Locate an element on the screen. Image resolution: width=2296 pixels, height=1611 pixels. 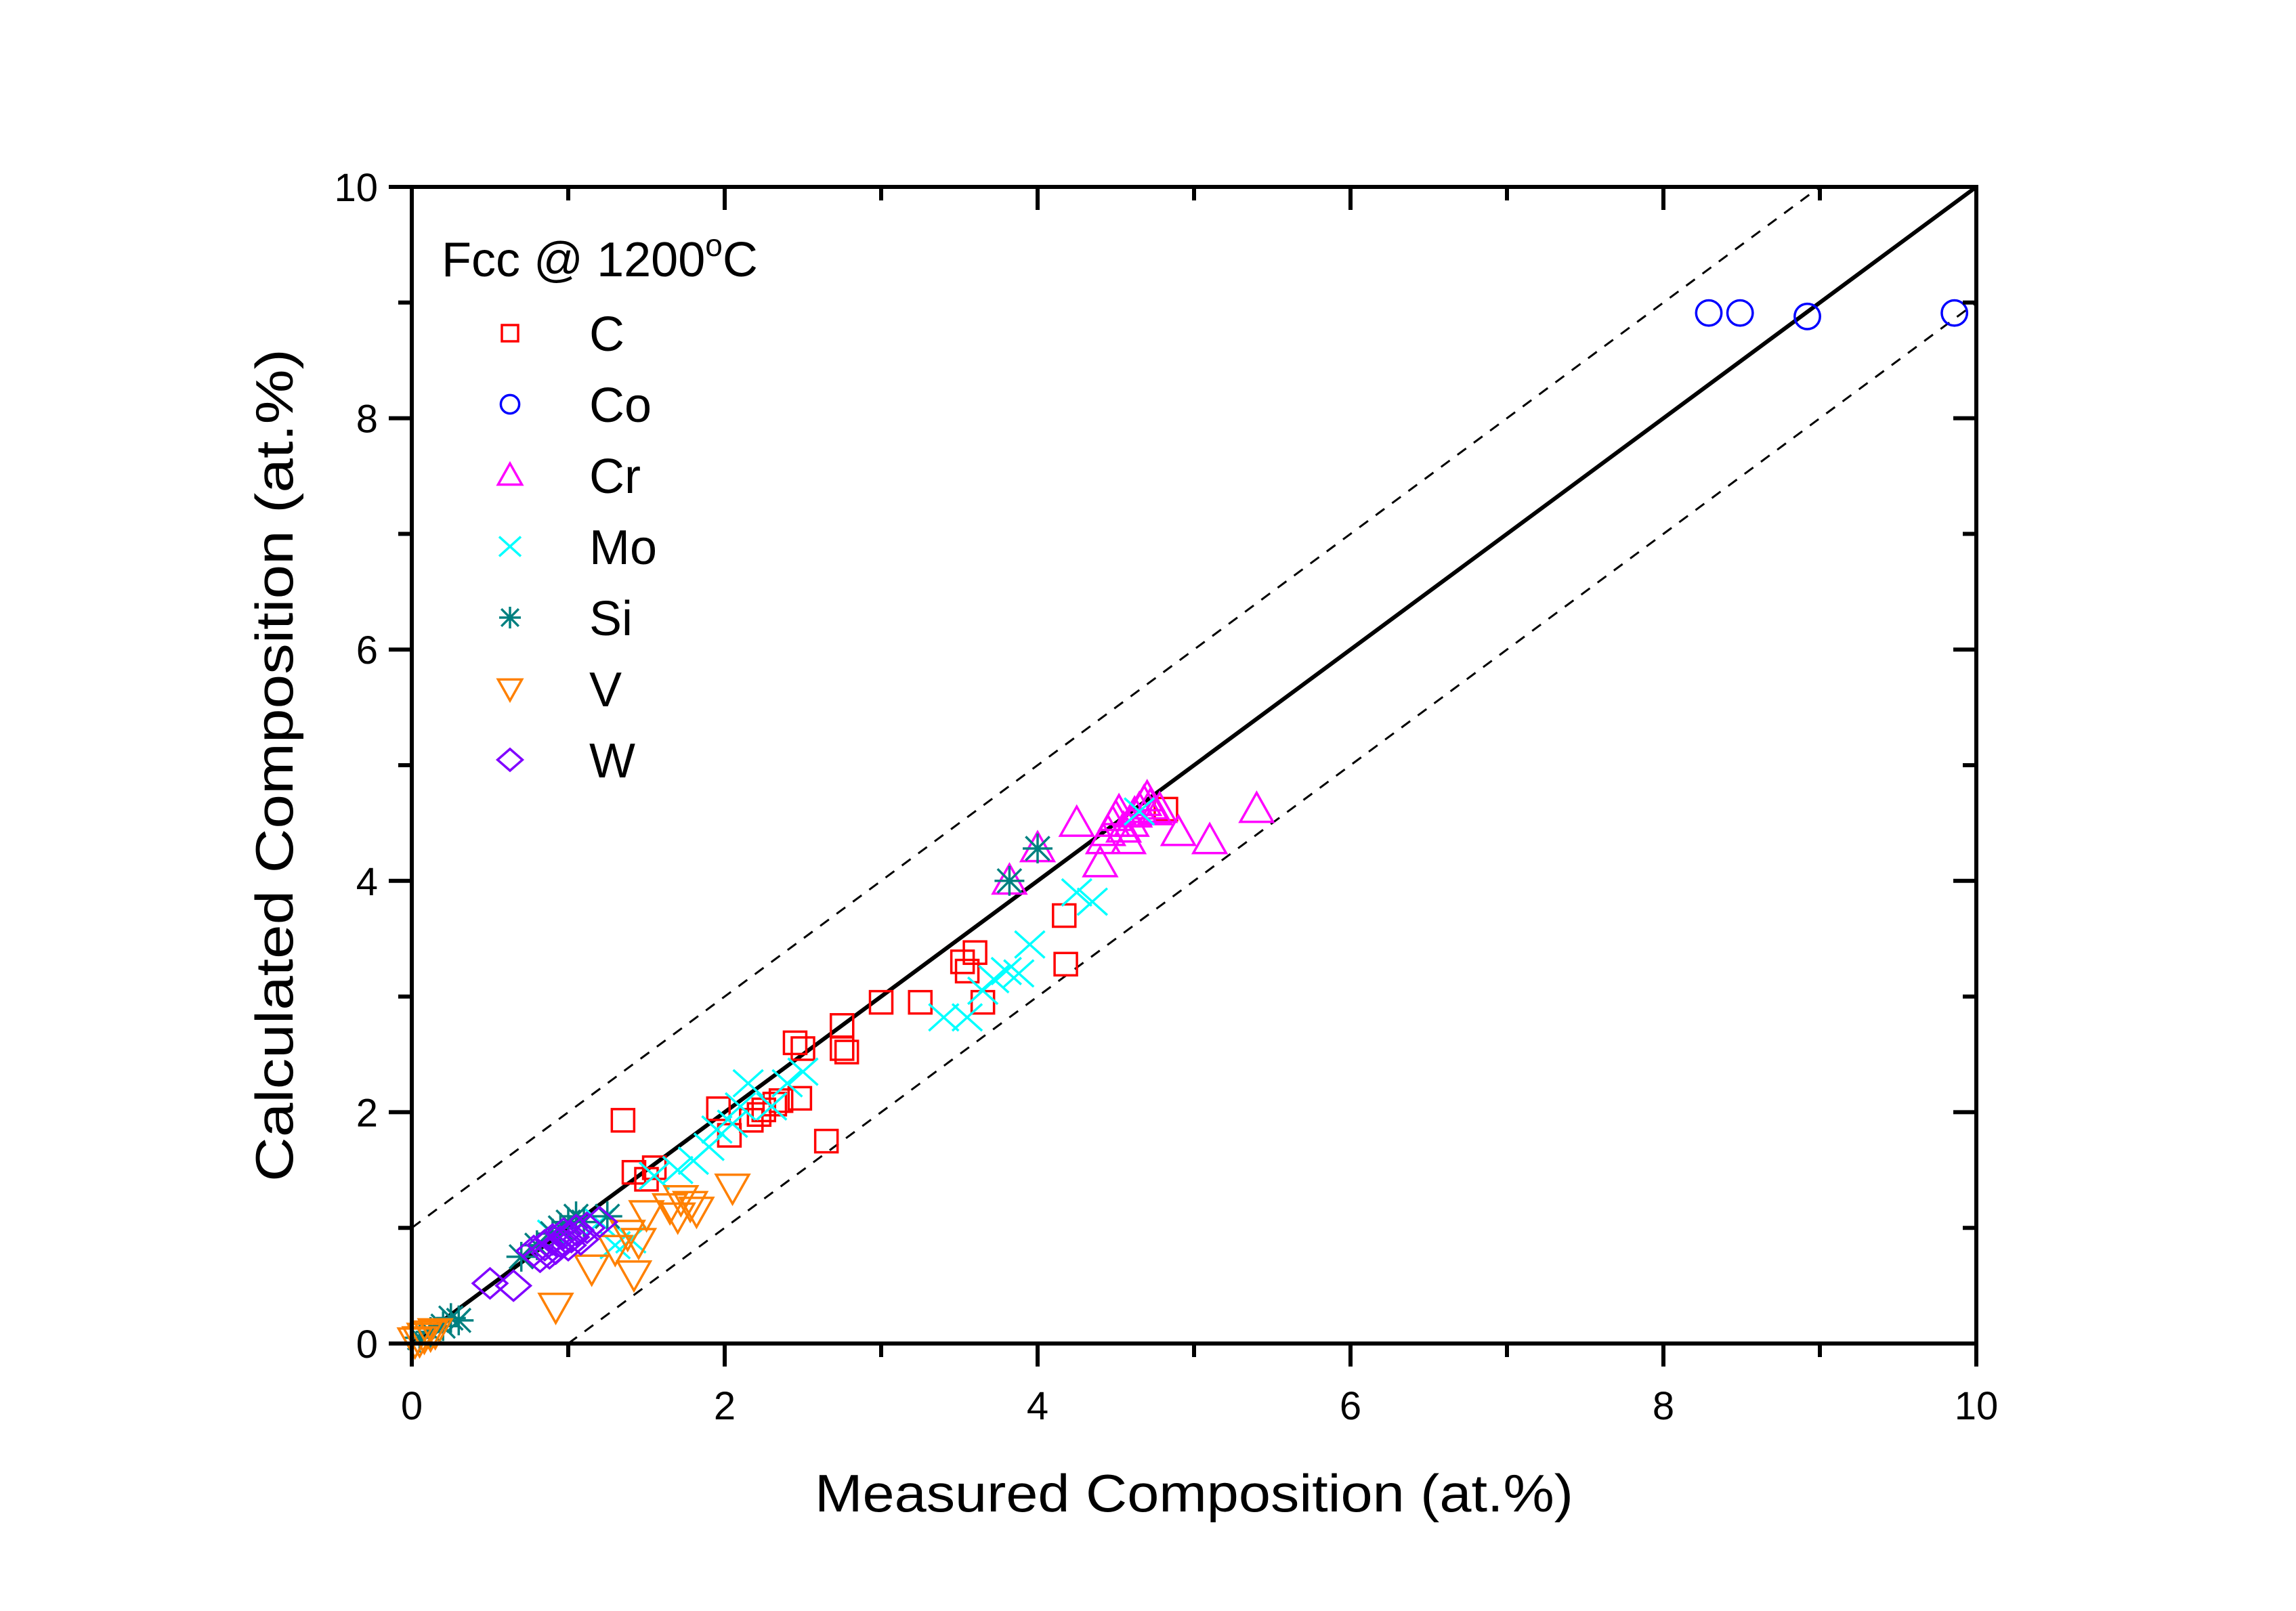
y-axis-title: Calculated Composition (at.%) is located at coordinates (274, 765).